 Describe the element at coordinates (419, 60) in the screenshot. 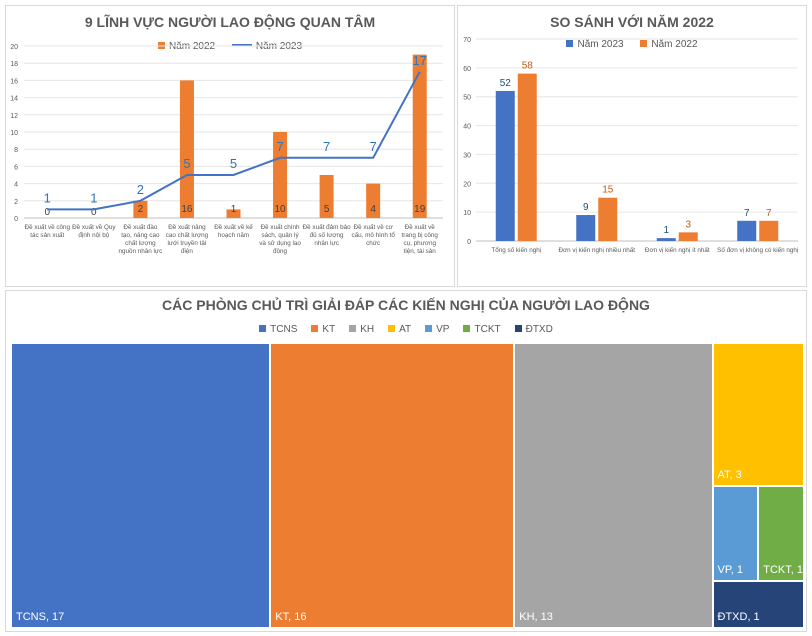

I see `line-2023-label: 17` at that location.